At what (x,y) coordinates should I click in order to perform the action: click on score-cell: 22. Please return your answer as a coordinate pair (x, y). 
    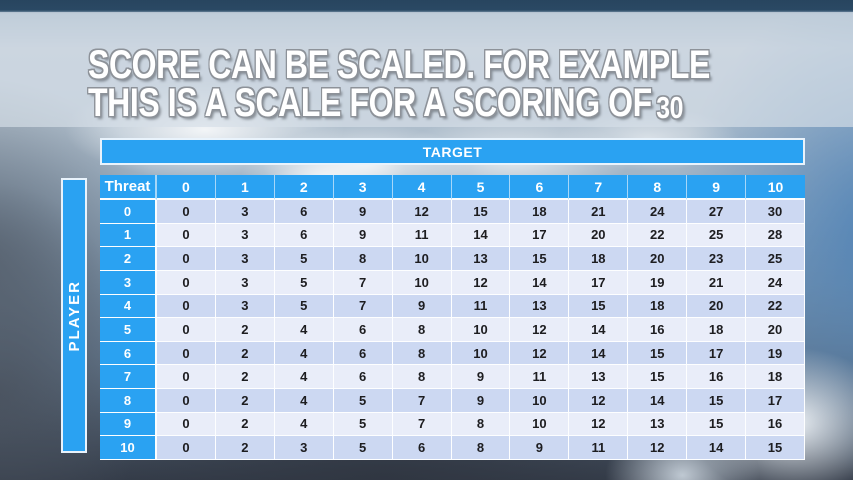
    Looking at the image, I should click on (658, 235).